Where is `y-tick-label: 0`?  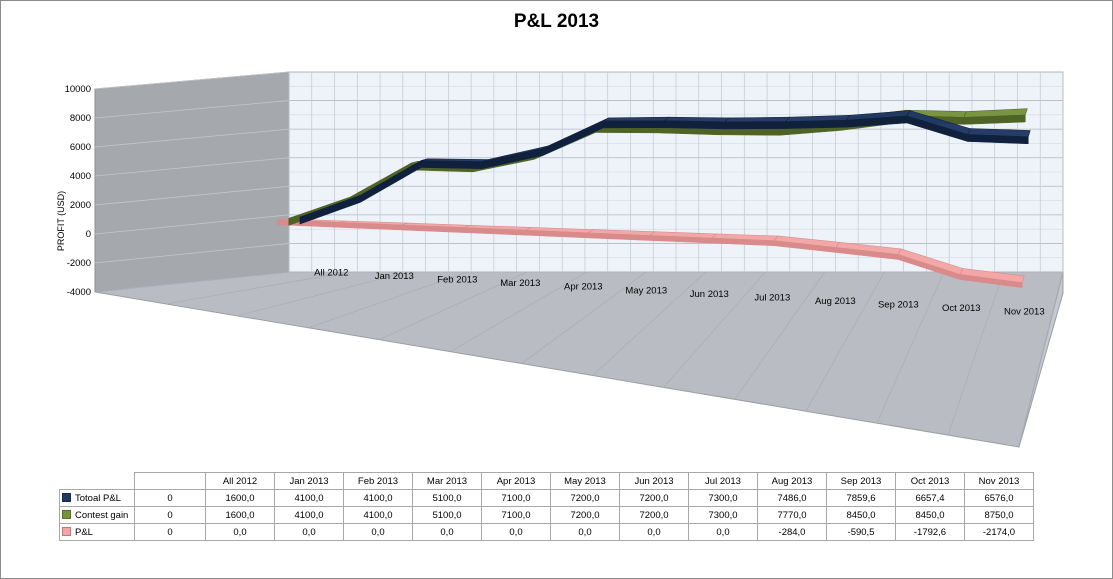
y-tick-label: 0 is located at coordinates (88, 234).